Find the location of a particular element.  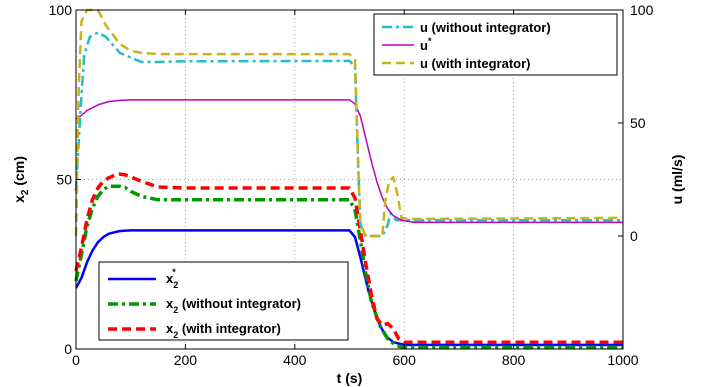

legend-entry-x2_star: x2* is located at coordinates (172, 278).